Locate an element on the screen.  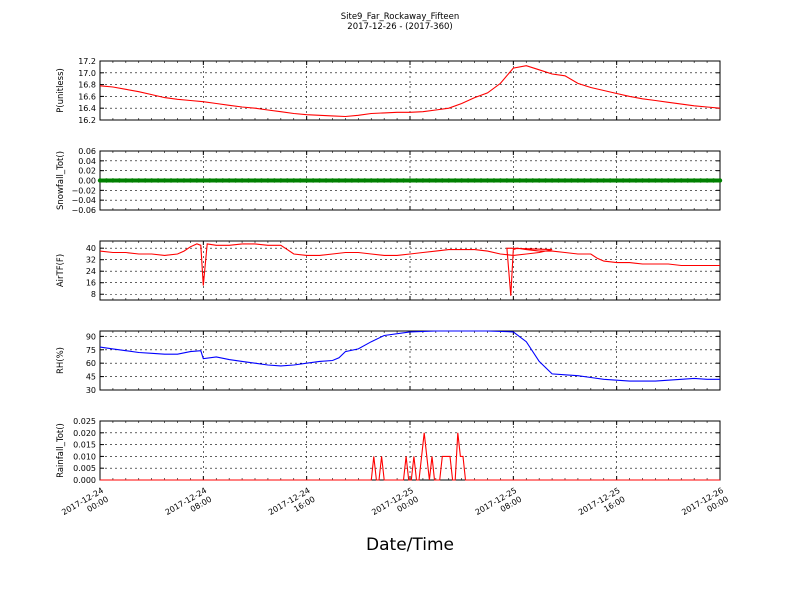
y-axis-label: Snowfall_Tot() is located at coordinates (61, 180).